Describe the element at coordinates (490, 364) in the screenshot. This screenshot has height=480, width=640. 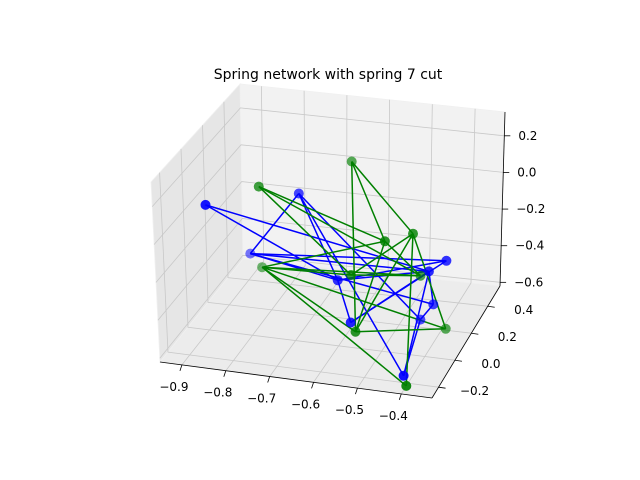
I see `y-tick-label: 0.0` at that location.